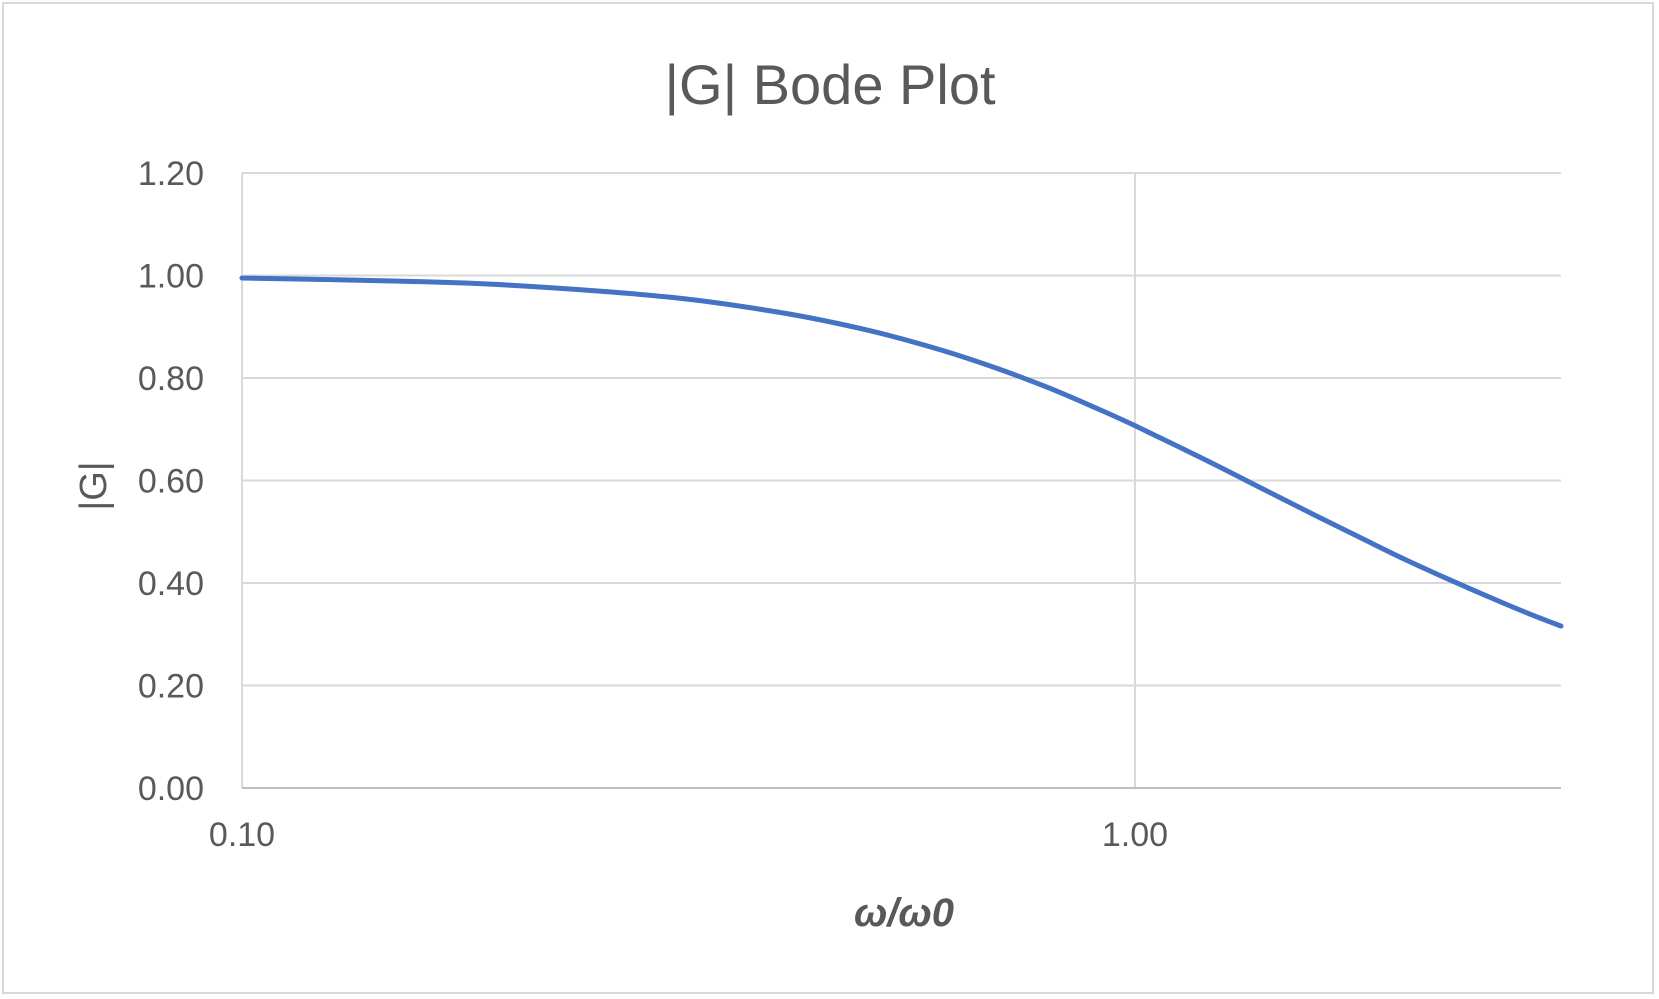 The image size is (1659, 999). What do you see at coordinates (94, 485) in the screenshot?
I see `y-axis-label: |G|` at bounding box center [94, 485].